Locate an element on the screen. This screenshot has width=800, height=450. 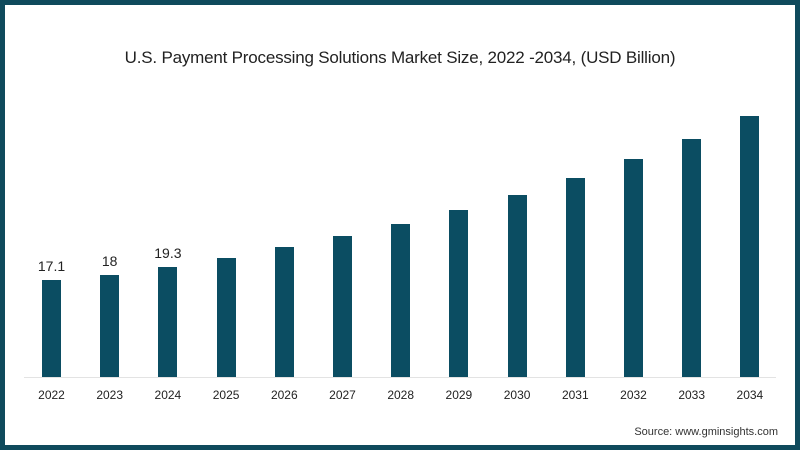
x-tick-label: 2026 is located at coordinates (284, 395).